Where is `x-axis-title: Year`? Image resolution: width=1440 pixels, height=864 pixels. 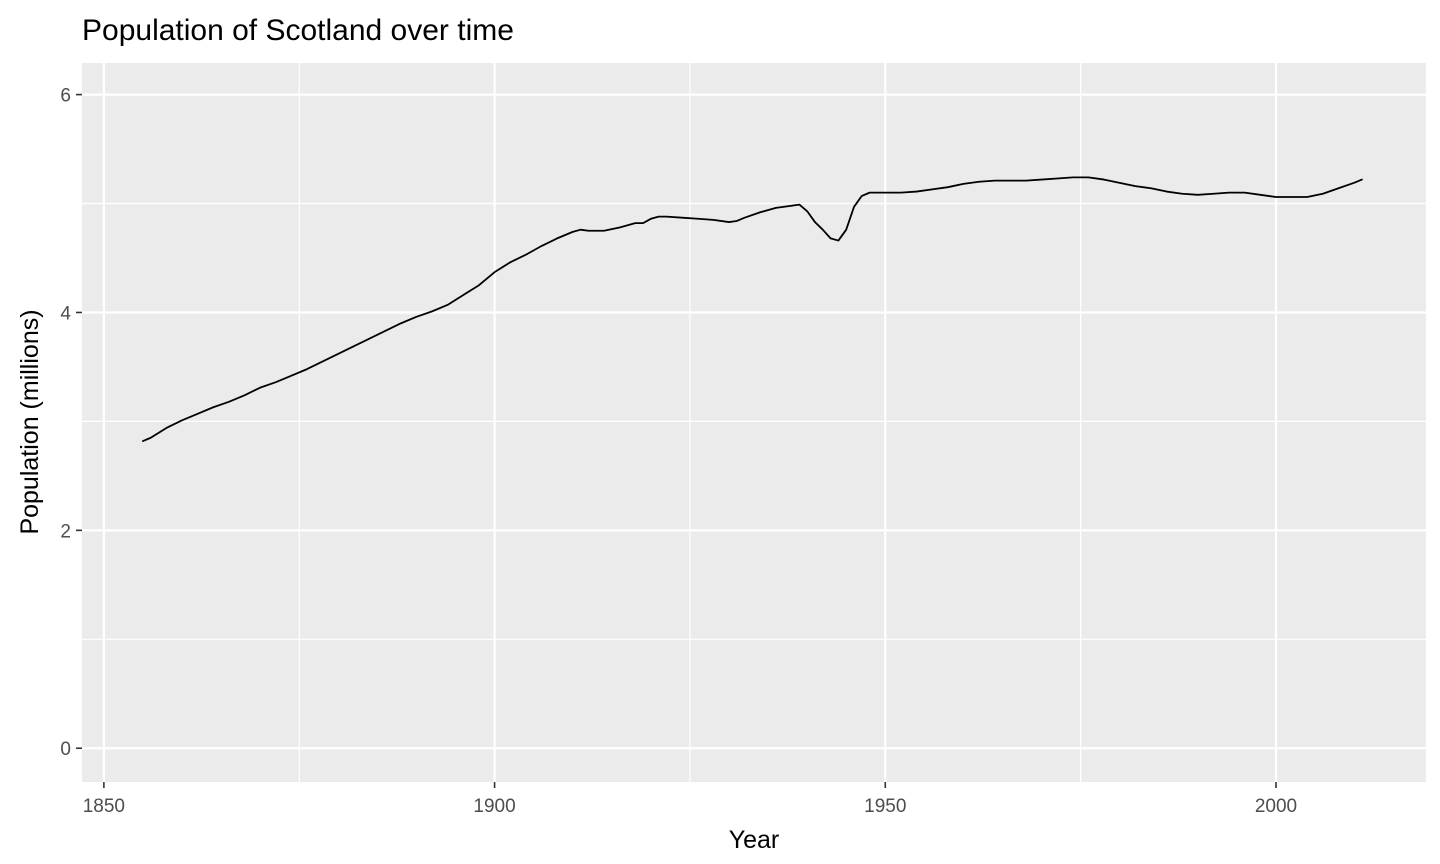
x-axis-title: Year is located at coordinates (754, 840).